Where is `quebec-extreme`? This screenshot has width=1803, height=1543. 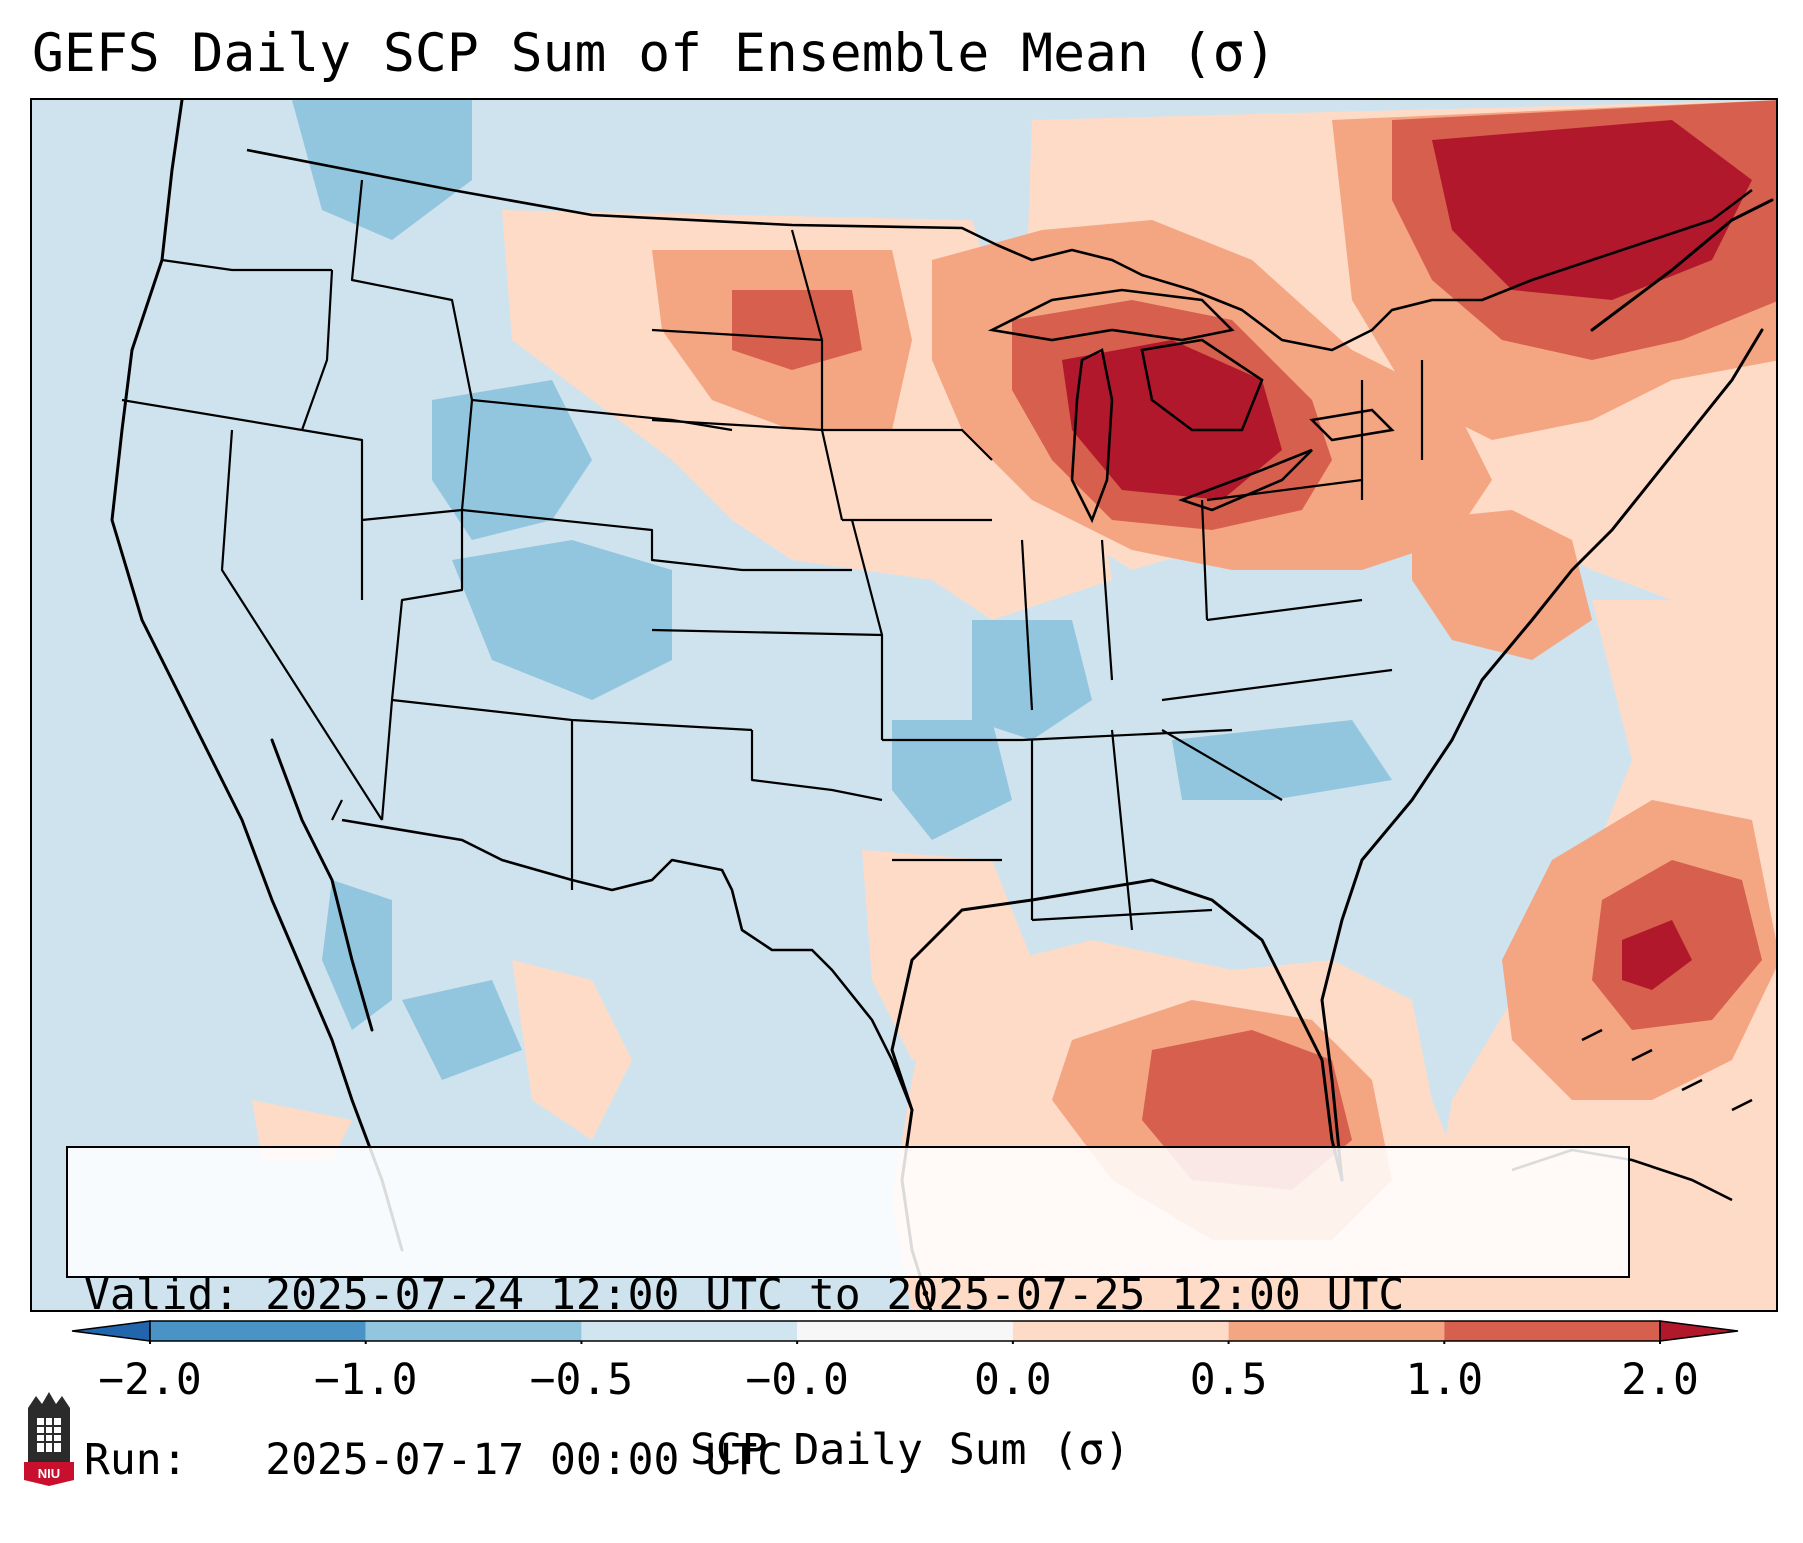 quebec-extreme is located at coordinates (1592, 210).